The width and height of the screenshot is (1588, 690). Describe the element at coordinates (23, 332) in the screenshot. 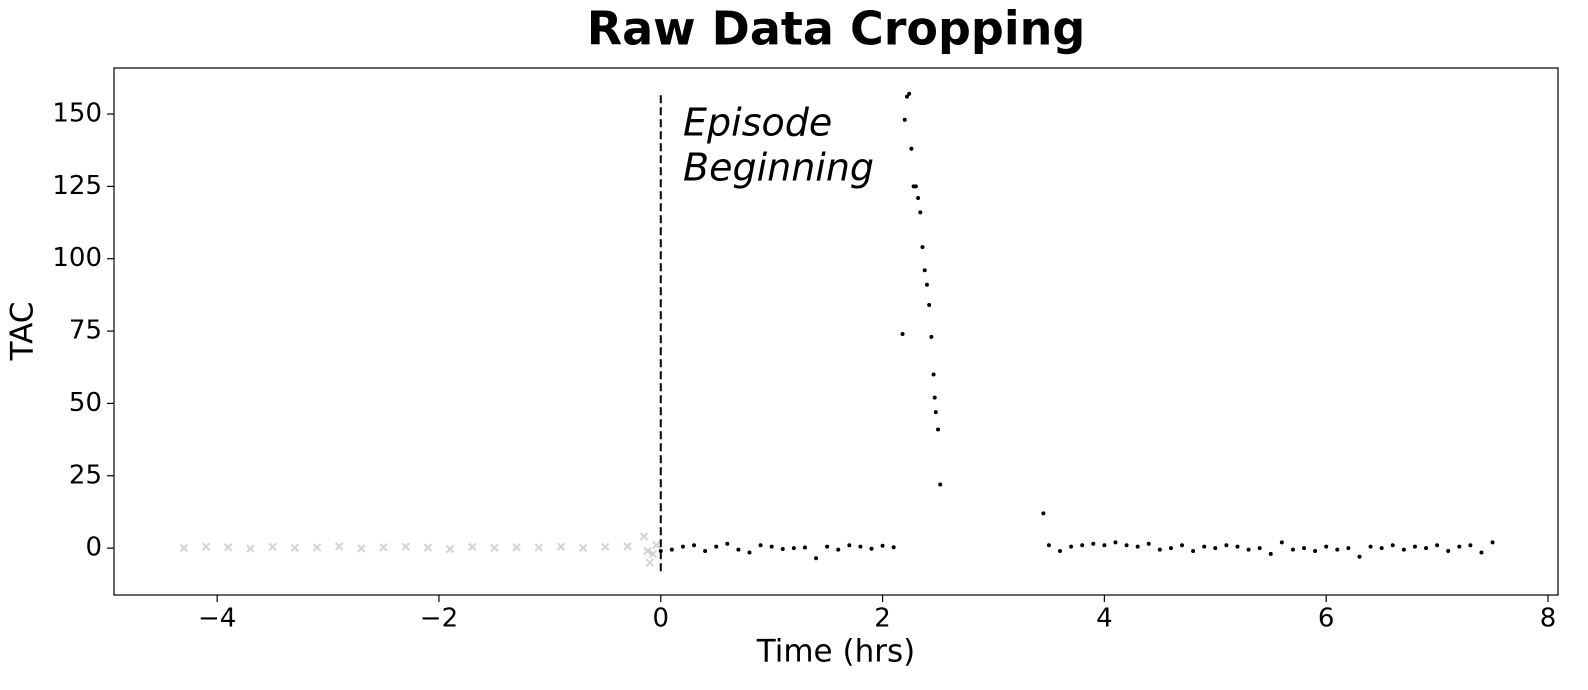

I see `y-axis-label: TAC` at that location.